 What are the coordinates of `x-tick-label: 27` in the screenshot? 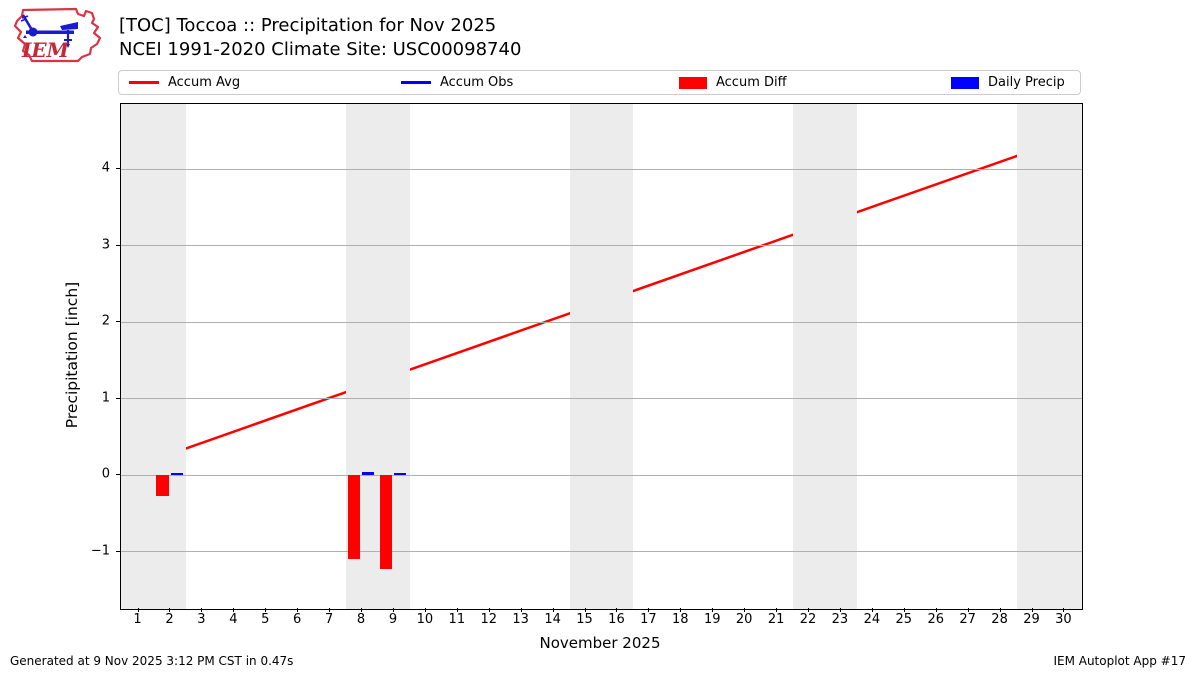 It's located at (967, 619).